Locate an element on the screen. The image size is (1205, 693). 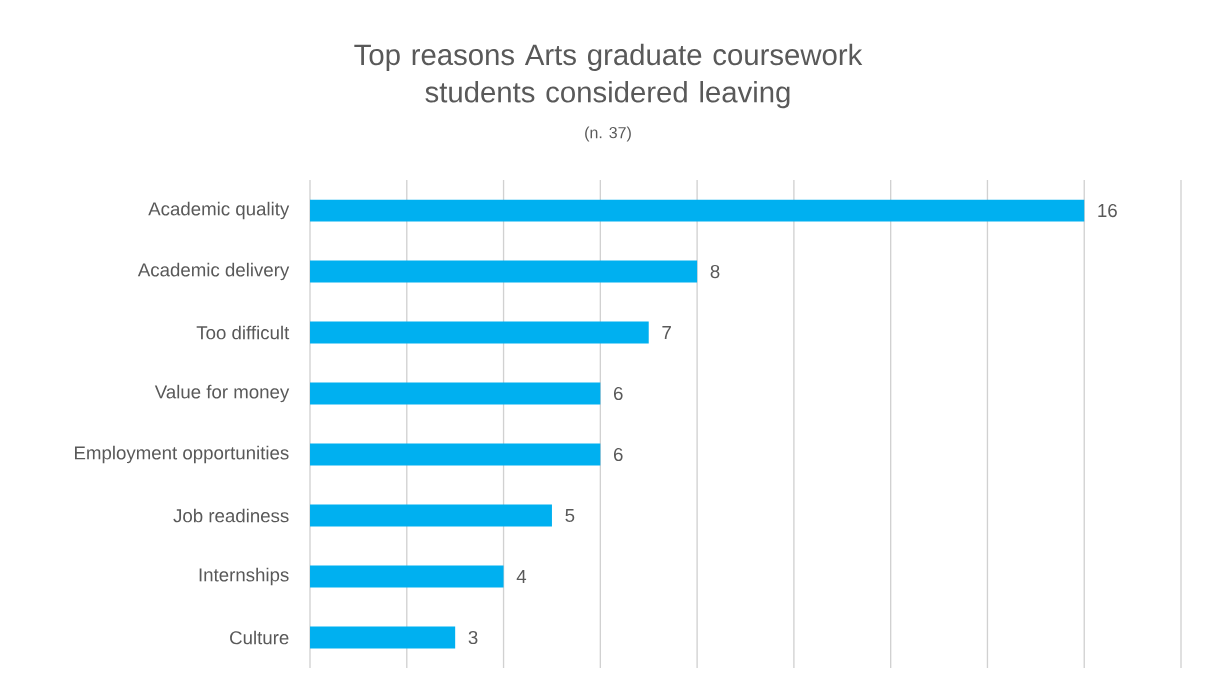
y-tick-label: Value for money is located at coordinates (222, 393).